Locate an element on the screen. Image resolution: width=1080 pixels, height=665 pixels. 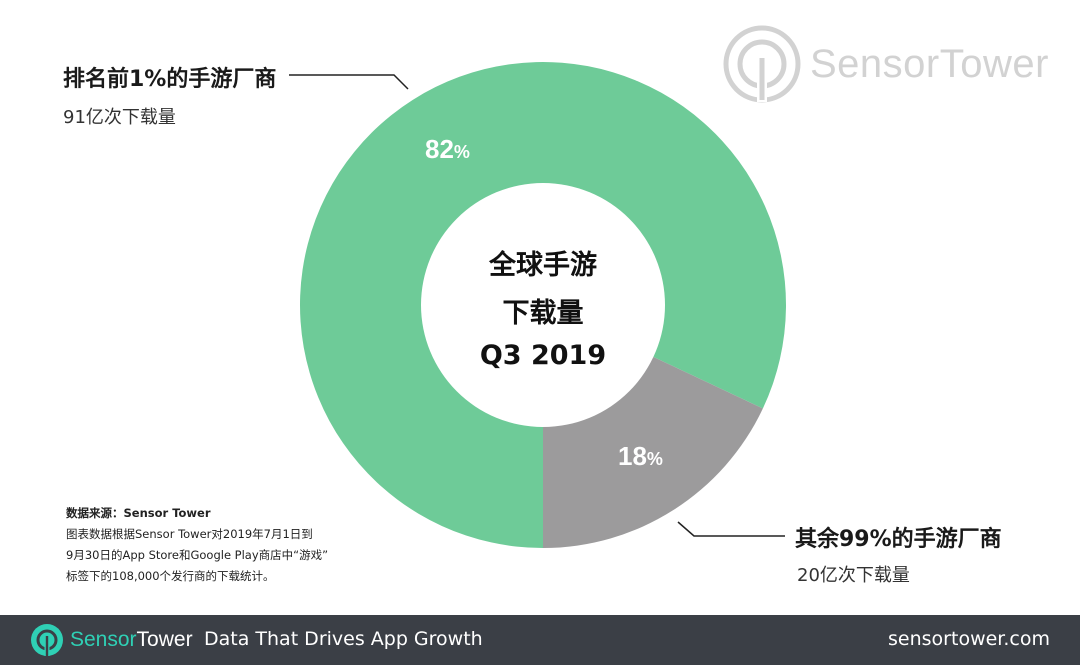
footer-tagline: Data That Drives App Growth is located at coordinates (343, 639).